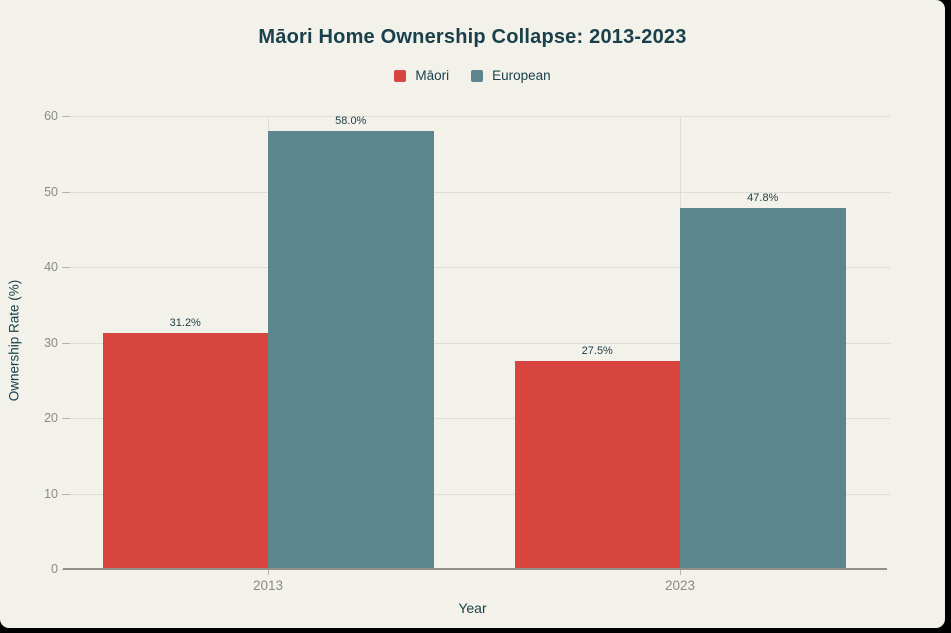  What do you see at coordinates (680, 585) in the screenshot?
I see `x-tick-label-2023: 2023` at bounding box center [680, 585].